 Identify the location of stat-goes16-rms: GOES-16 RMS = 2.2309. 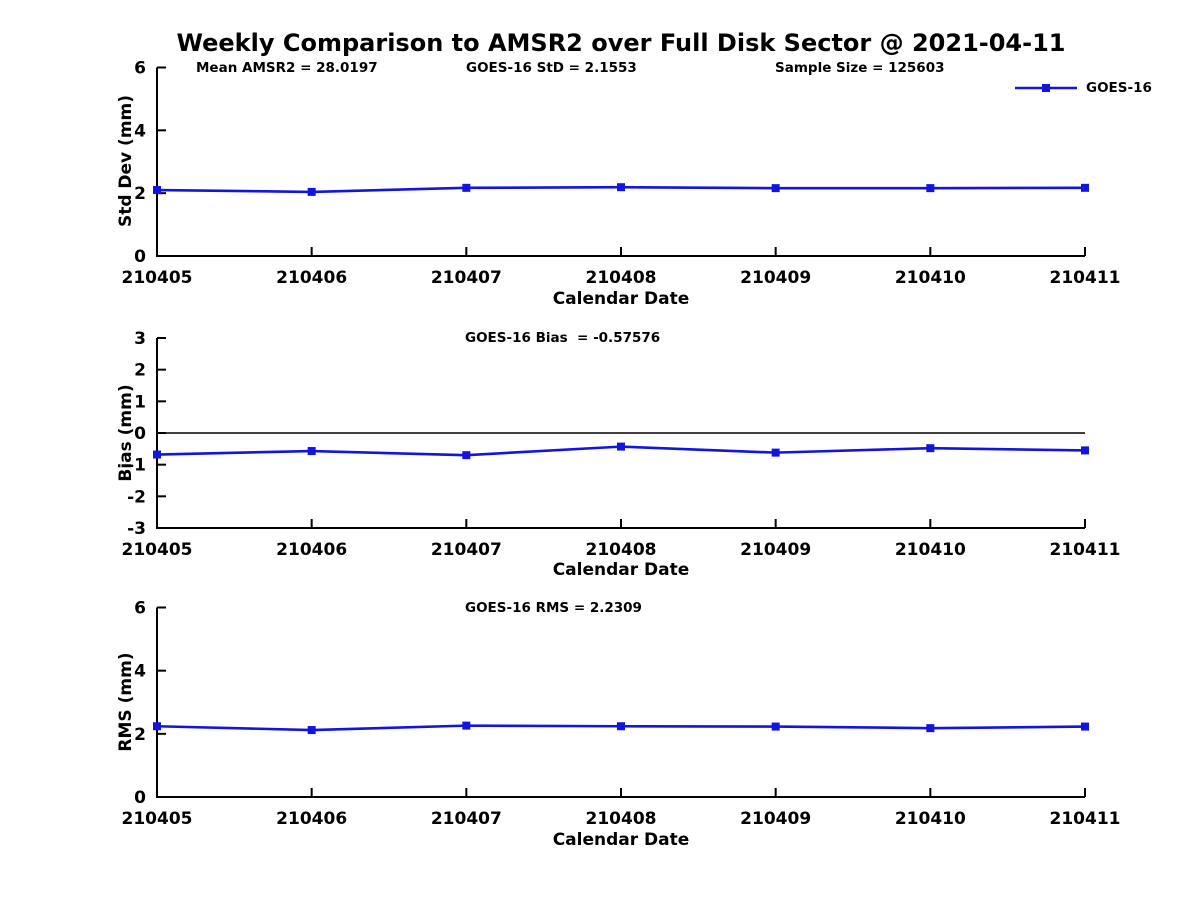
(553, 608).